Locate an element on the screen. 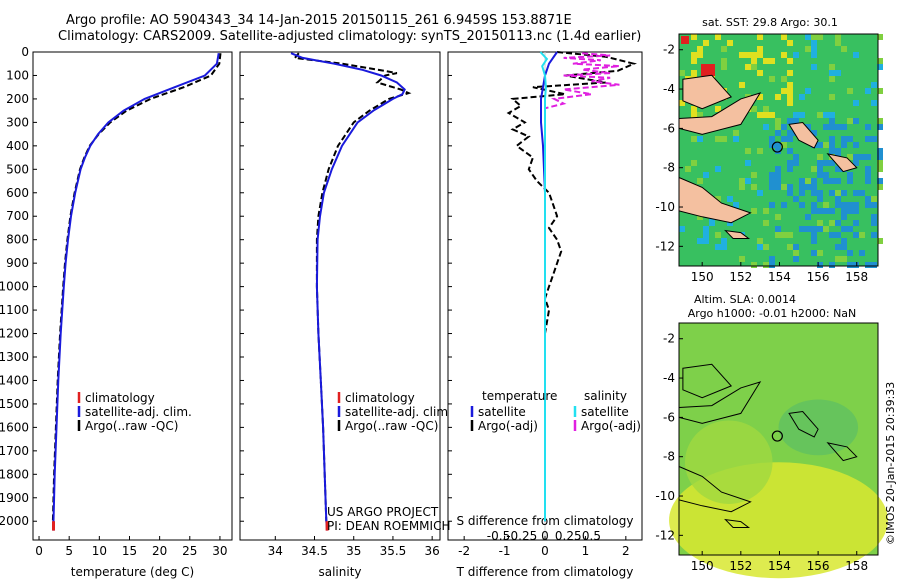 This screenshot has height=580, width=900. depth-tick-label: 2000 is located at coordinates (14, 521).